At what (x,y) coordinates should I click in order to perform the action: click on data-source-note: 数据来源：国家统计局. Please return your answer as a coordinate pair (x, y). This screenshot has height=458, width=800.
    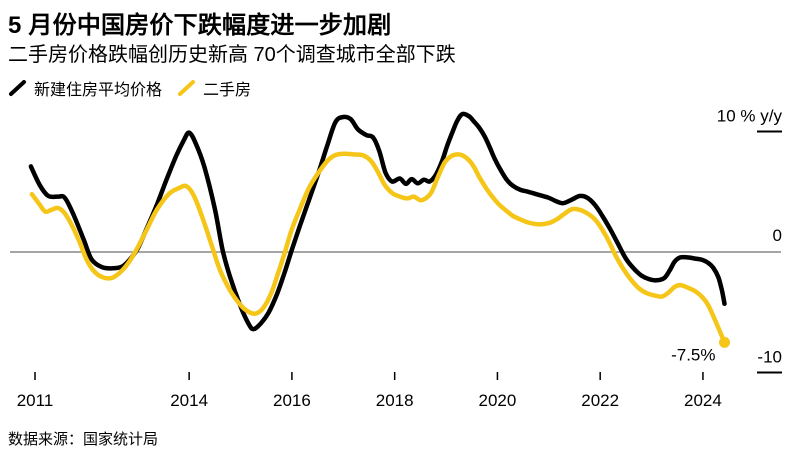
    Looking at the image, I should click on (83, 439).